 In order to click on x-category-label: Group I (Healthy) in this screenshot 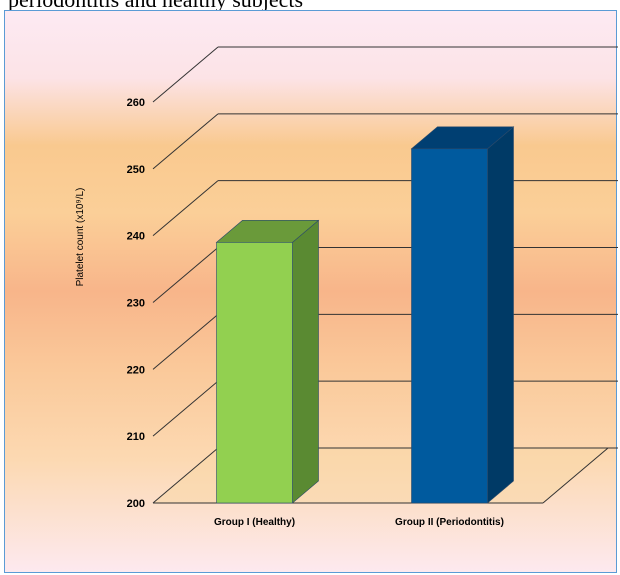, I will do `click(254, 522)`.